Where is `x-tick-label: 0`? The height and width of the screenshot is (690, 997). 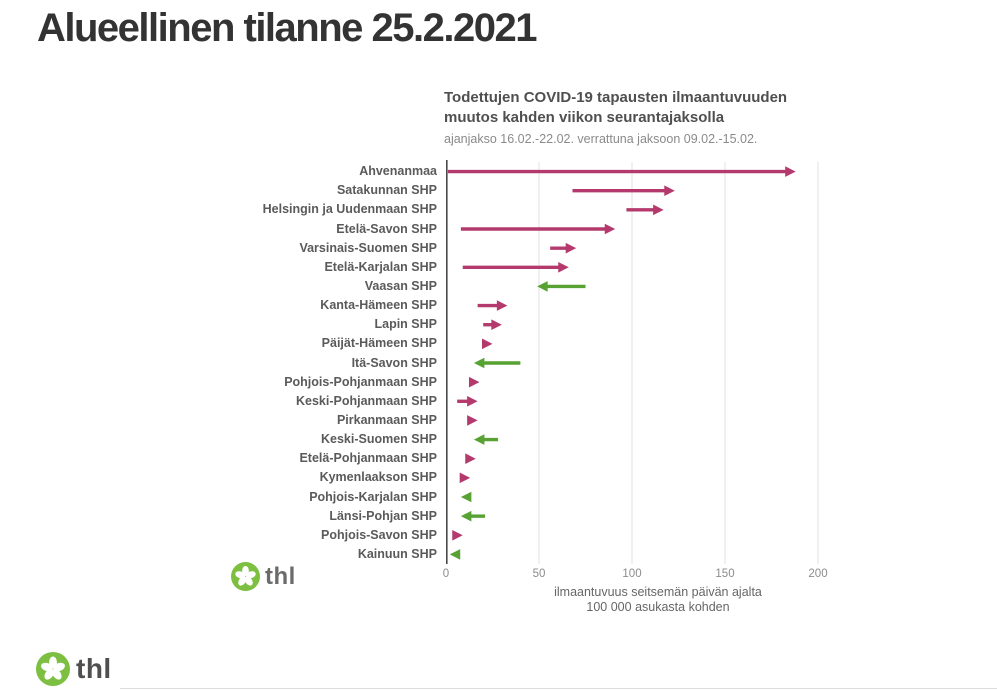 x-tick-label: 0 is located at coordinates (446, 574).